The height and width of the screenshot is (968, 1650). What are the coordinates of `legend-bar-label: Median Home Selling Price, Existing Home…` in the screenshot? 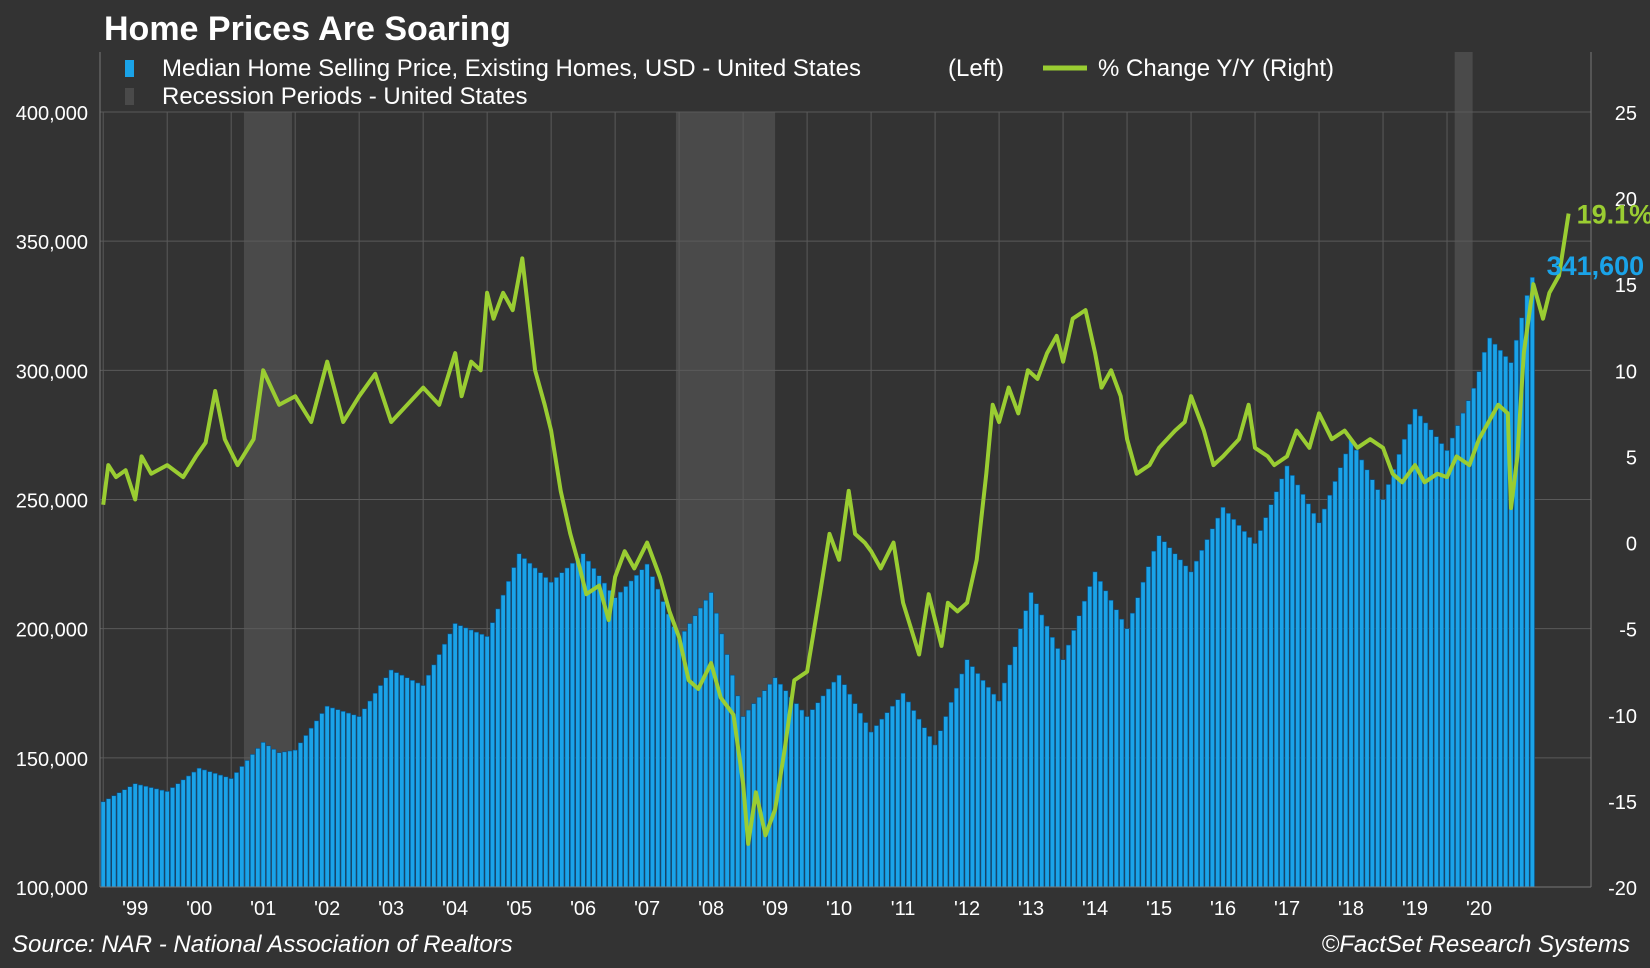 It's located at (511, 68).